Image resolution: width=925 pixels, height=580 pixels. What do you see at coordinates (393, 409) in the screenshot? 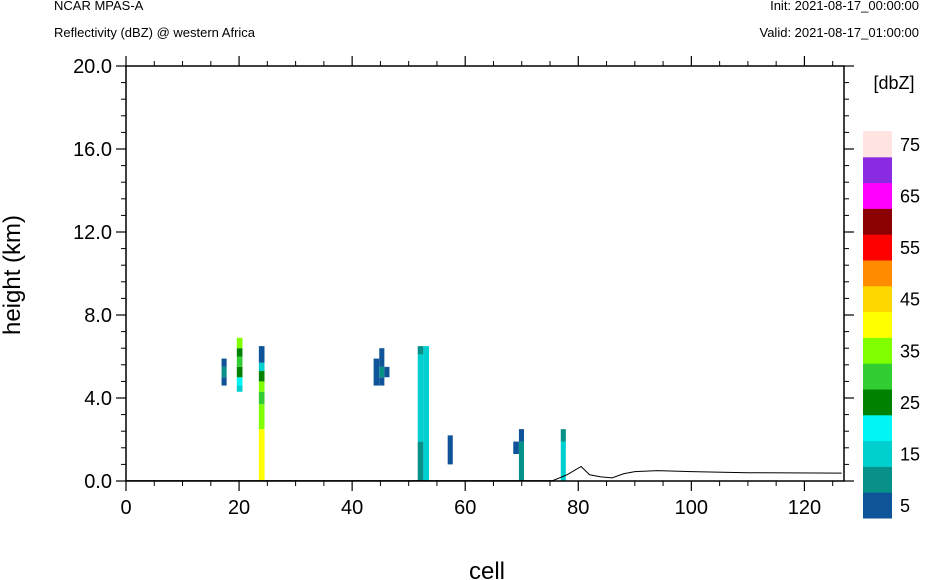
I see `reflectivity-cells` at bounding box center [393, 409].